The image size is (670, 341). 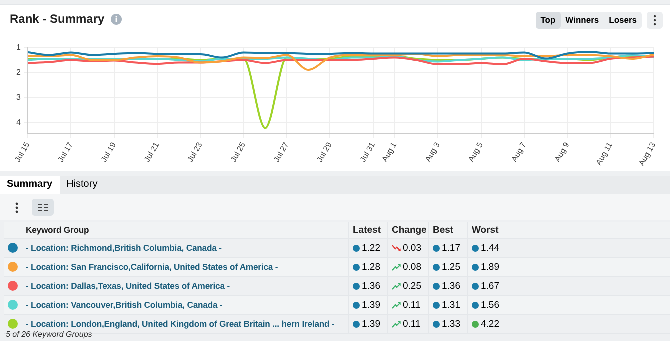 I want to click on text: Best, so click(x=447, y=230).